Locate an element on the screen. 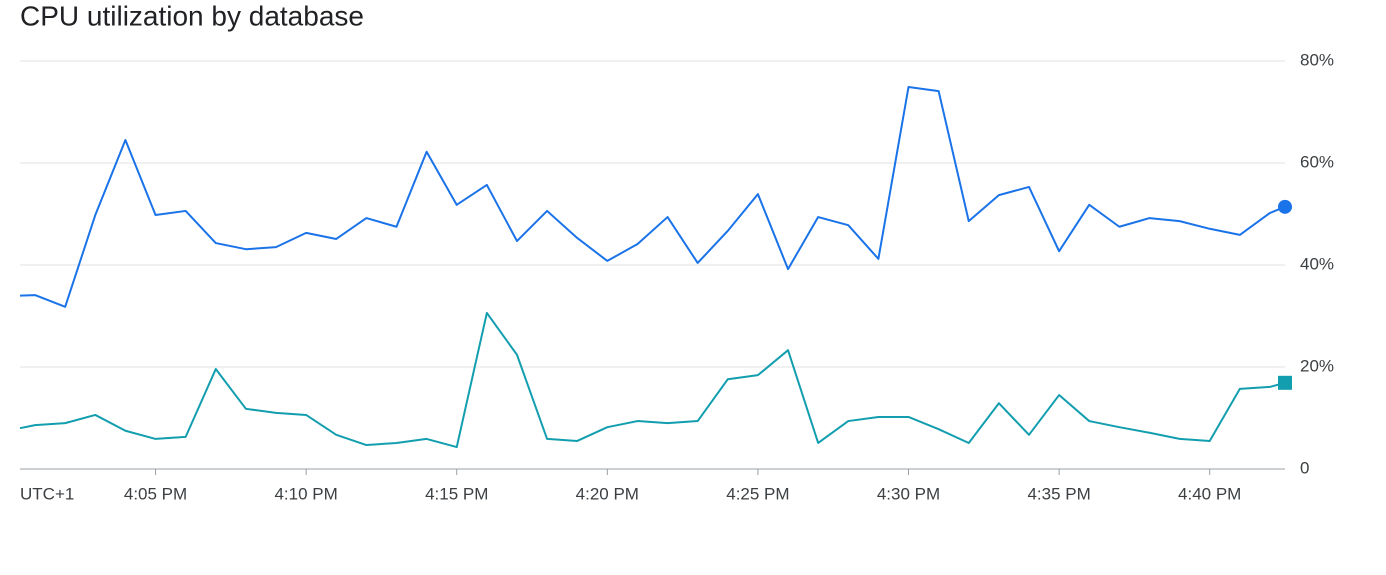 The height and width of the screenshot is (575, 1386). y-tick-label: 20% is located at coordinates (1317, 365).